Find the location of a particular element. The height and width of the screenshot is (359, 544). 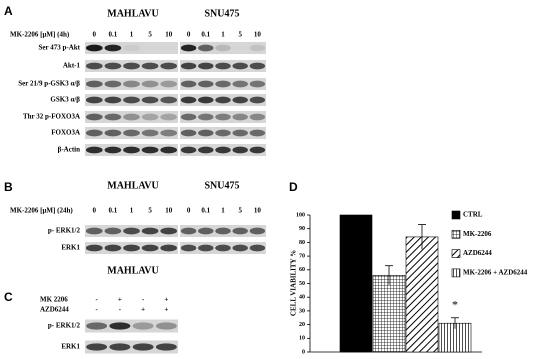

row-label: GSK3 α/β is located at coordinates (65, 100).